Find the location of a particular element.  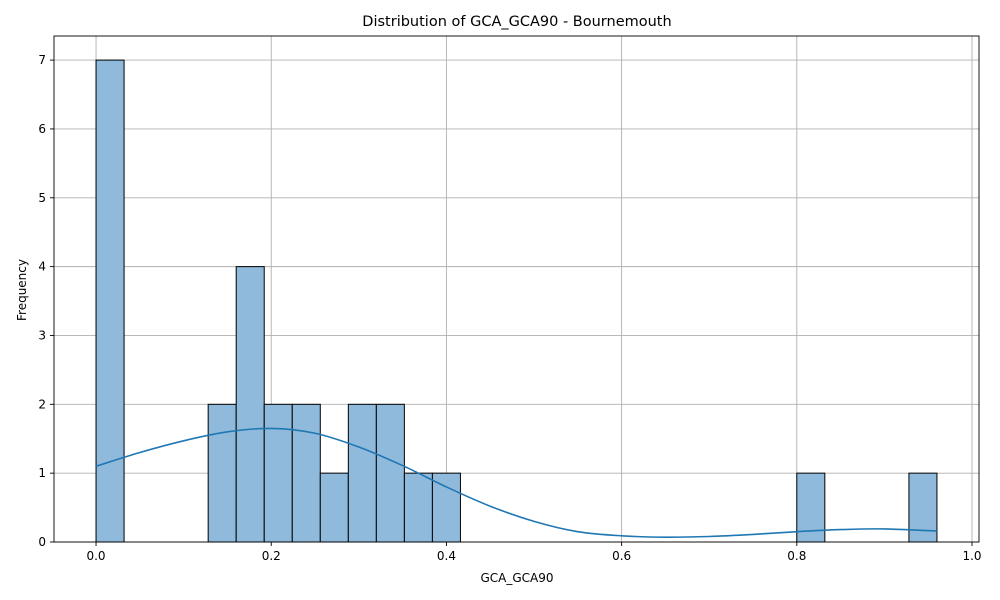

x-tick-label: 0.0 is located at coordinates (95, 556).